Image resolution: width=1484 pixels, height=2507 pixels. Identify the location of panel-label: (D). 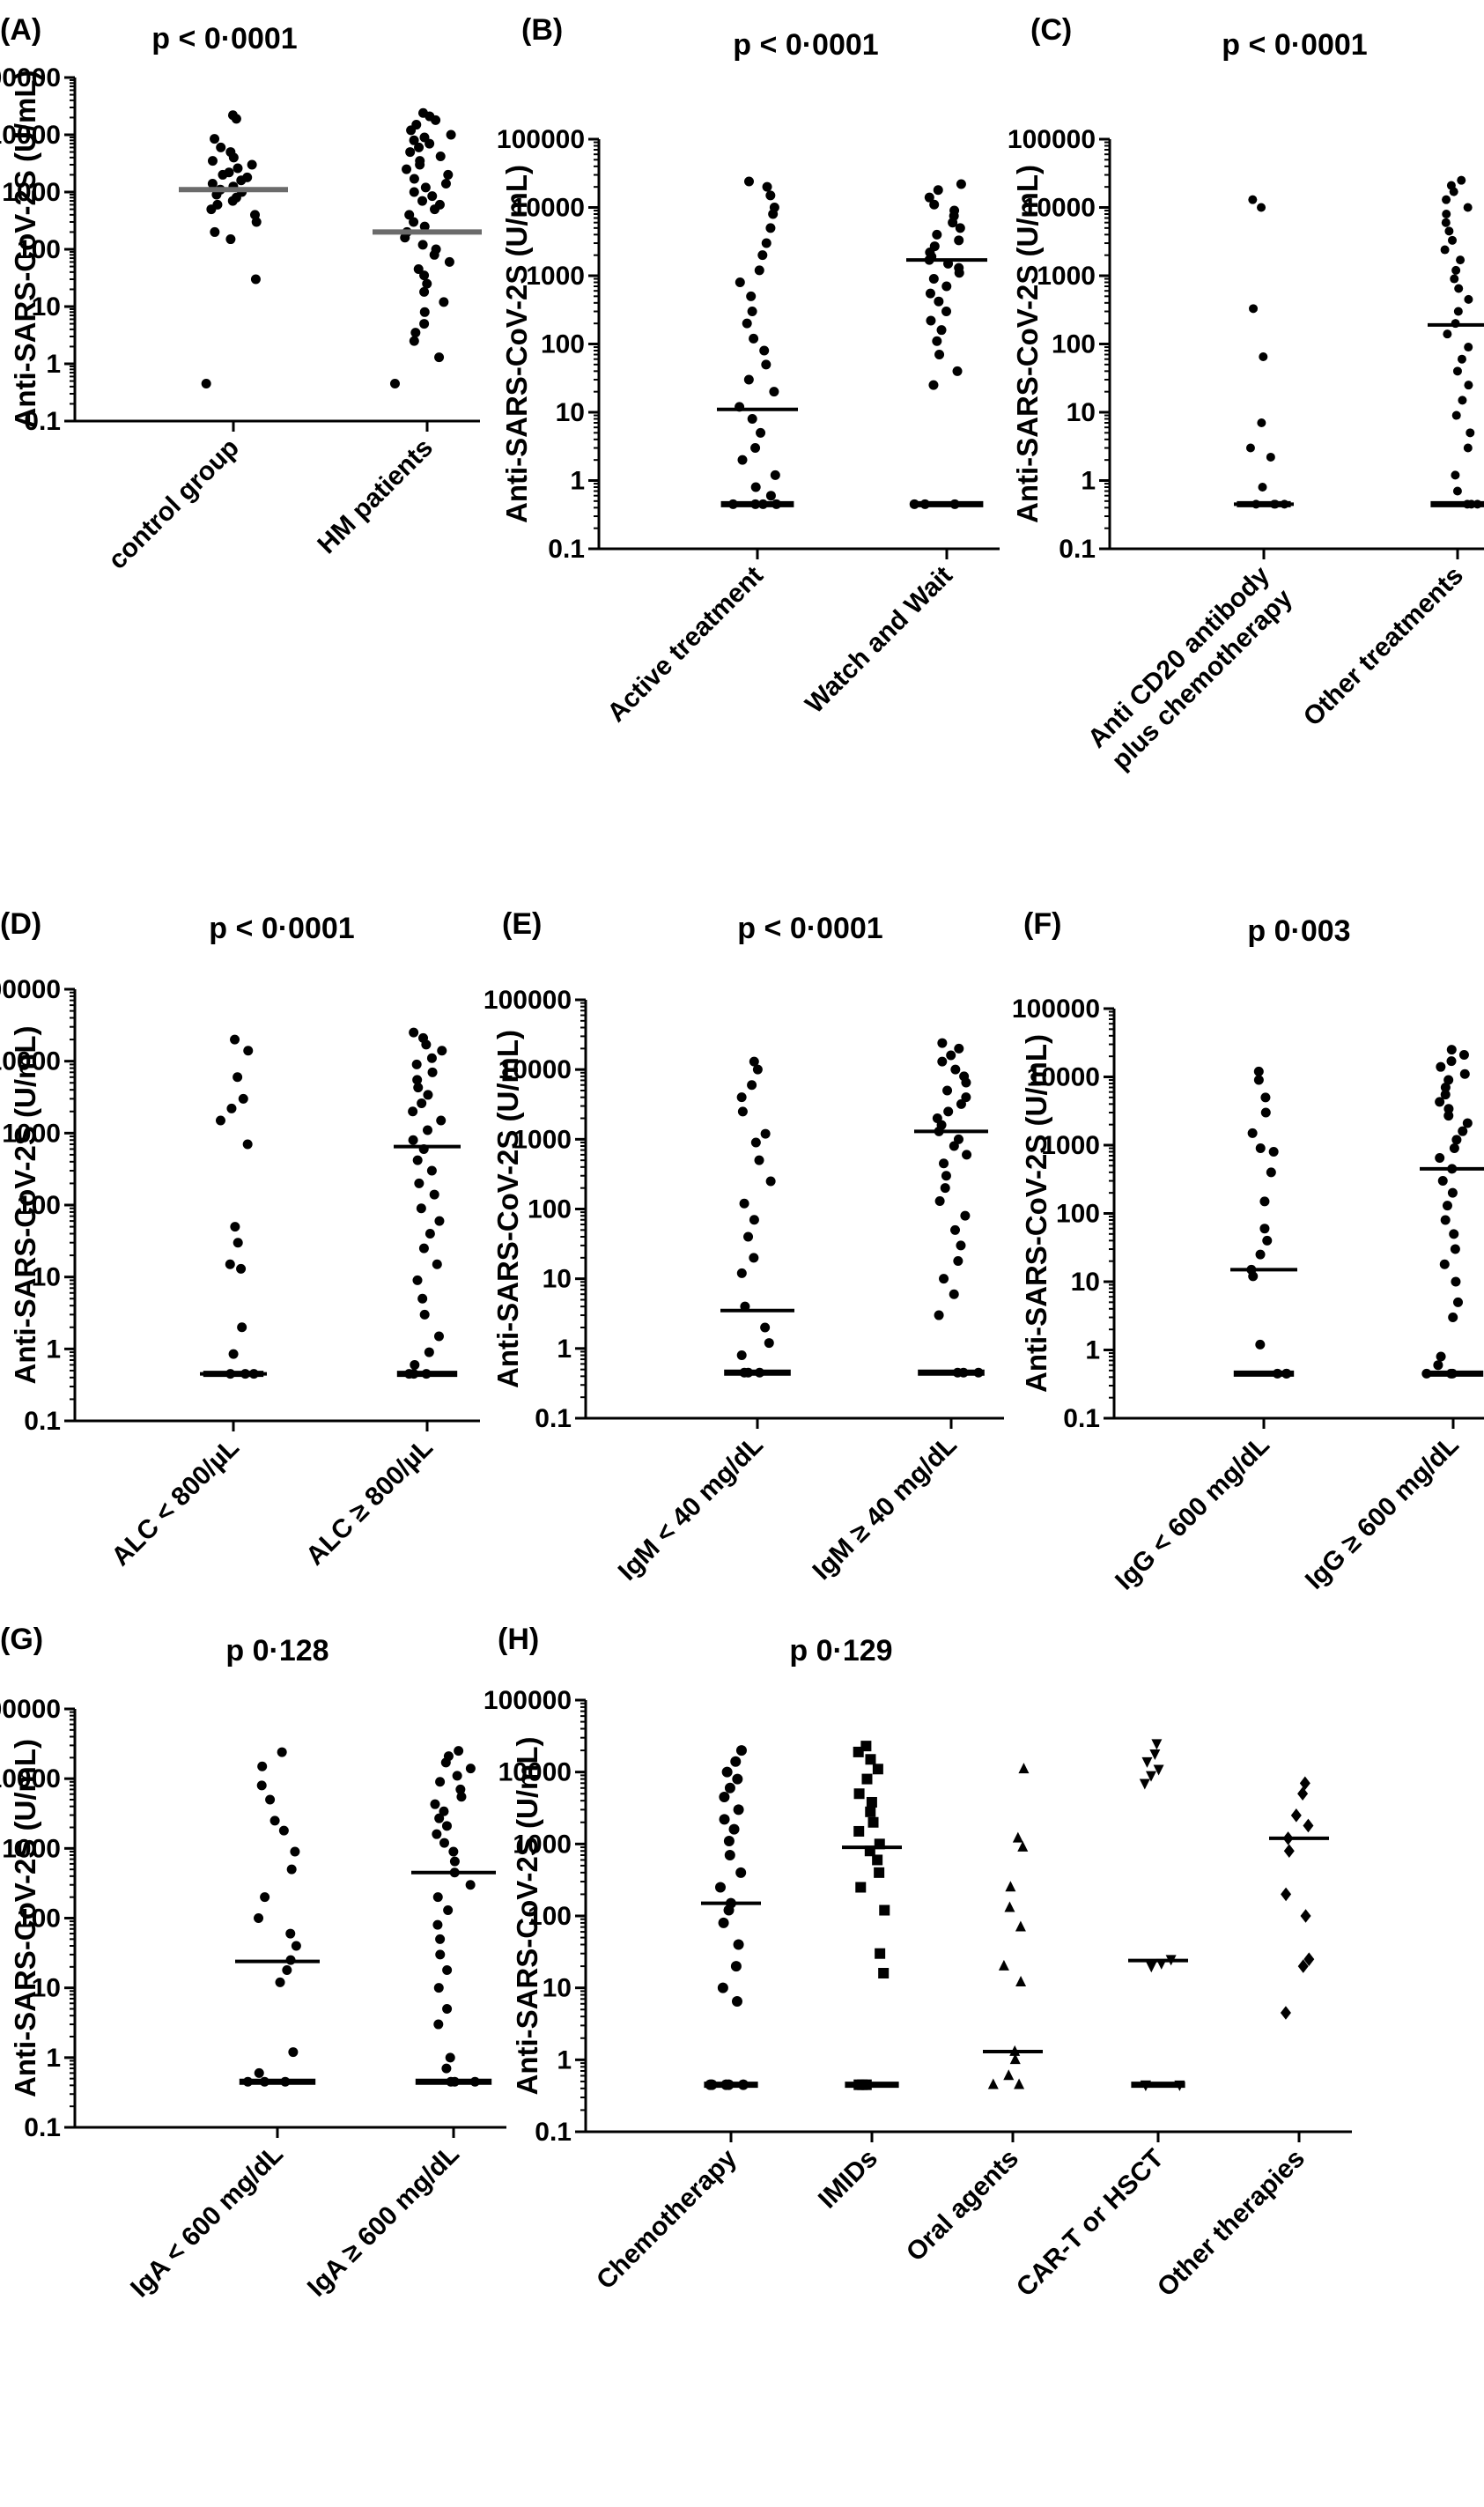
(20, 924).